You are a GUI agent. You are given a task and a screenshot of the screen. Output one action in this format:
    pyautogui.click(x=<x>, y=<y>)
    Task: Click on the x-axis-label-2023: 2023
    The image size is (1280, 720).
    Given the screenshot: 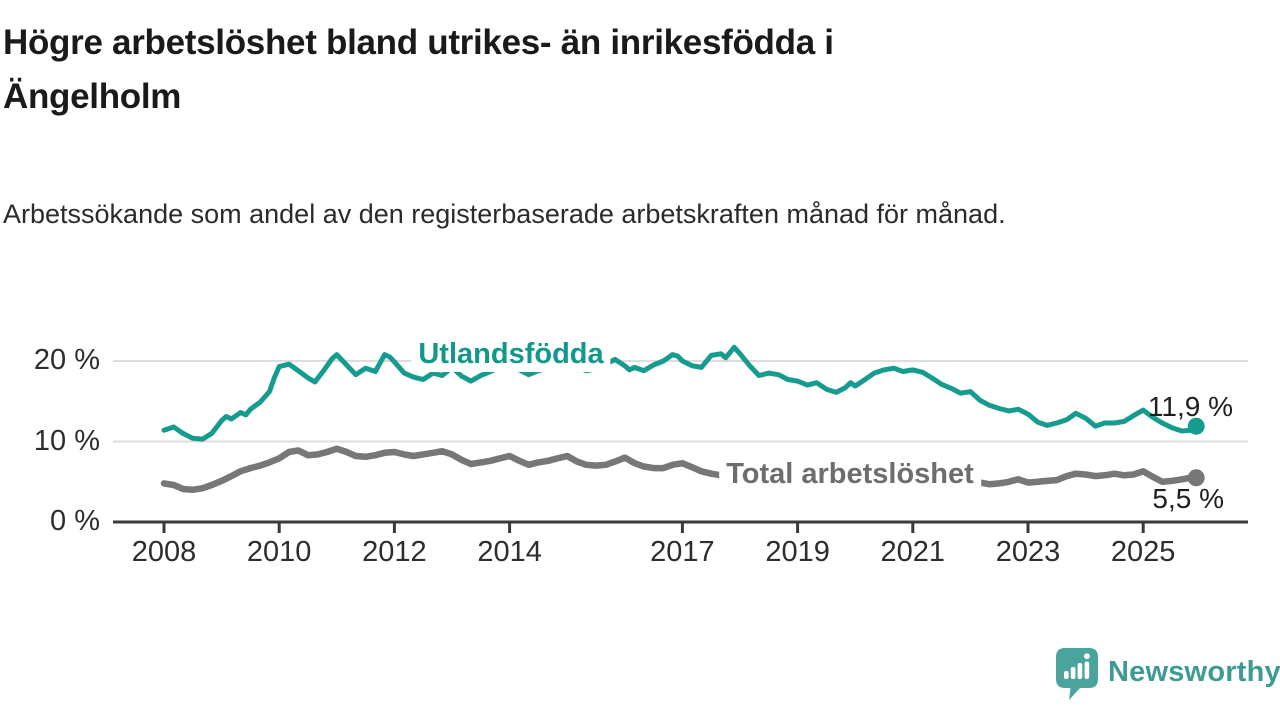 What is the action you would take?
    pyautogui.click(x=1028, y=552)
    